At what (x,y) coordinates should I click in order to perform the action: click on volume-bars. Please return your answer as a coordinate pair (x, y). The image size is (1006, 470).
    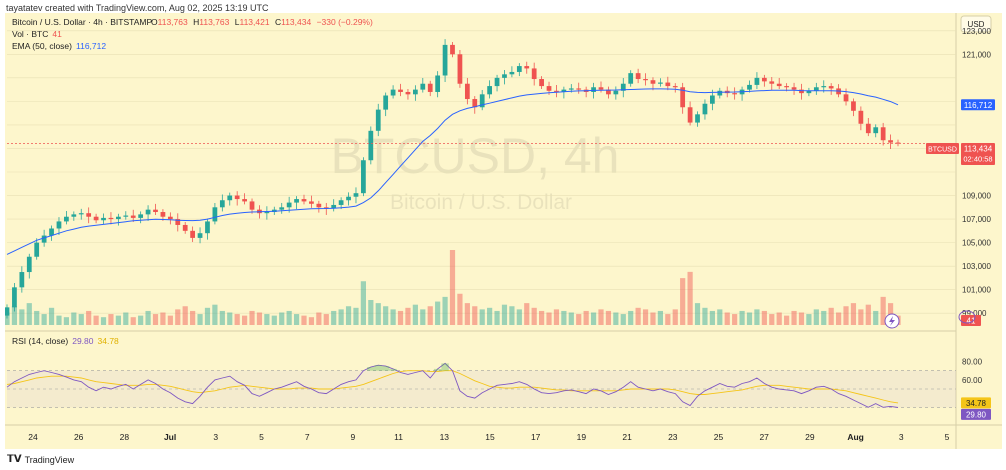
    Looking at the image, I should click on (452, 287).